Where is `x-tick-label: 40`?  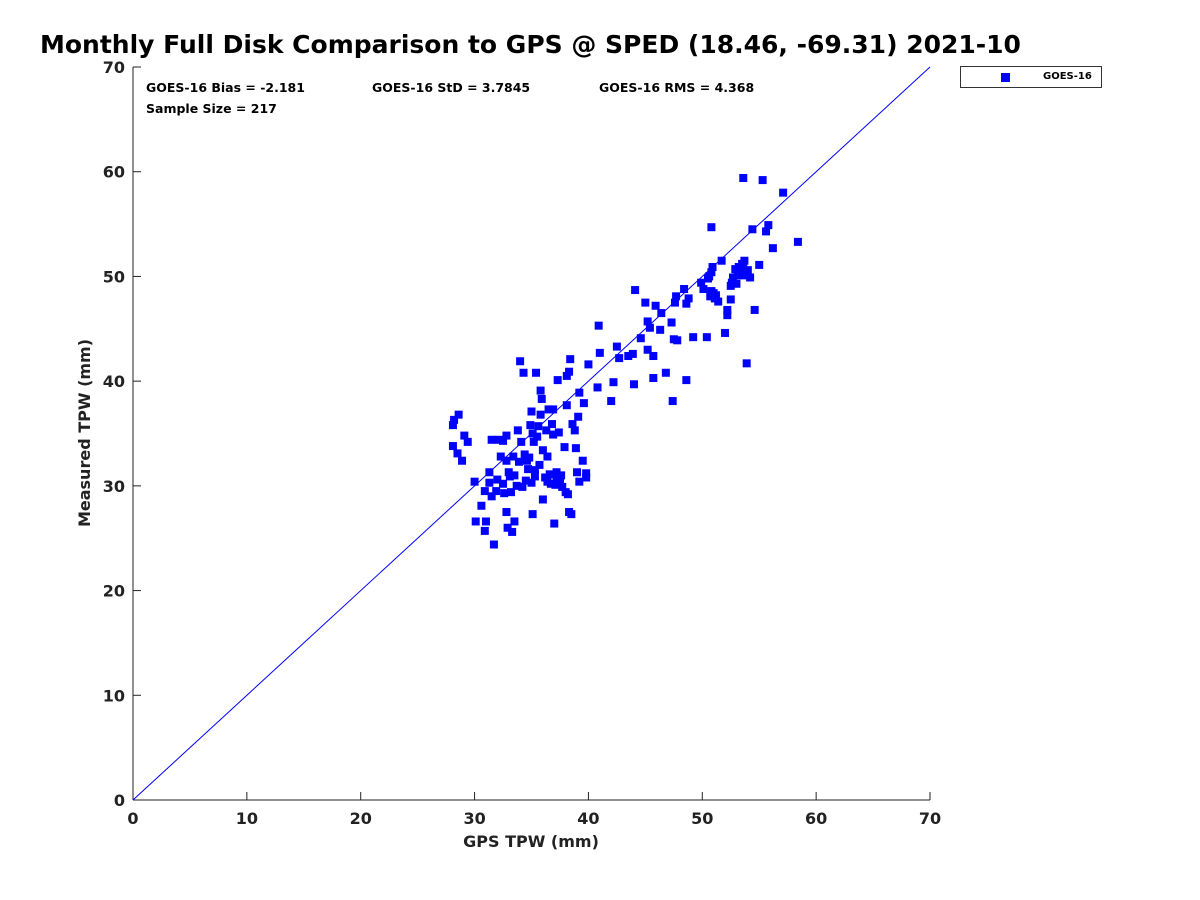
x-tick-label: 40 is located at coordinates (588, 818).